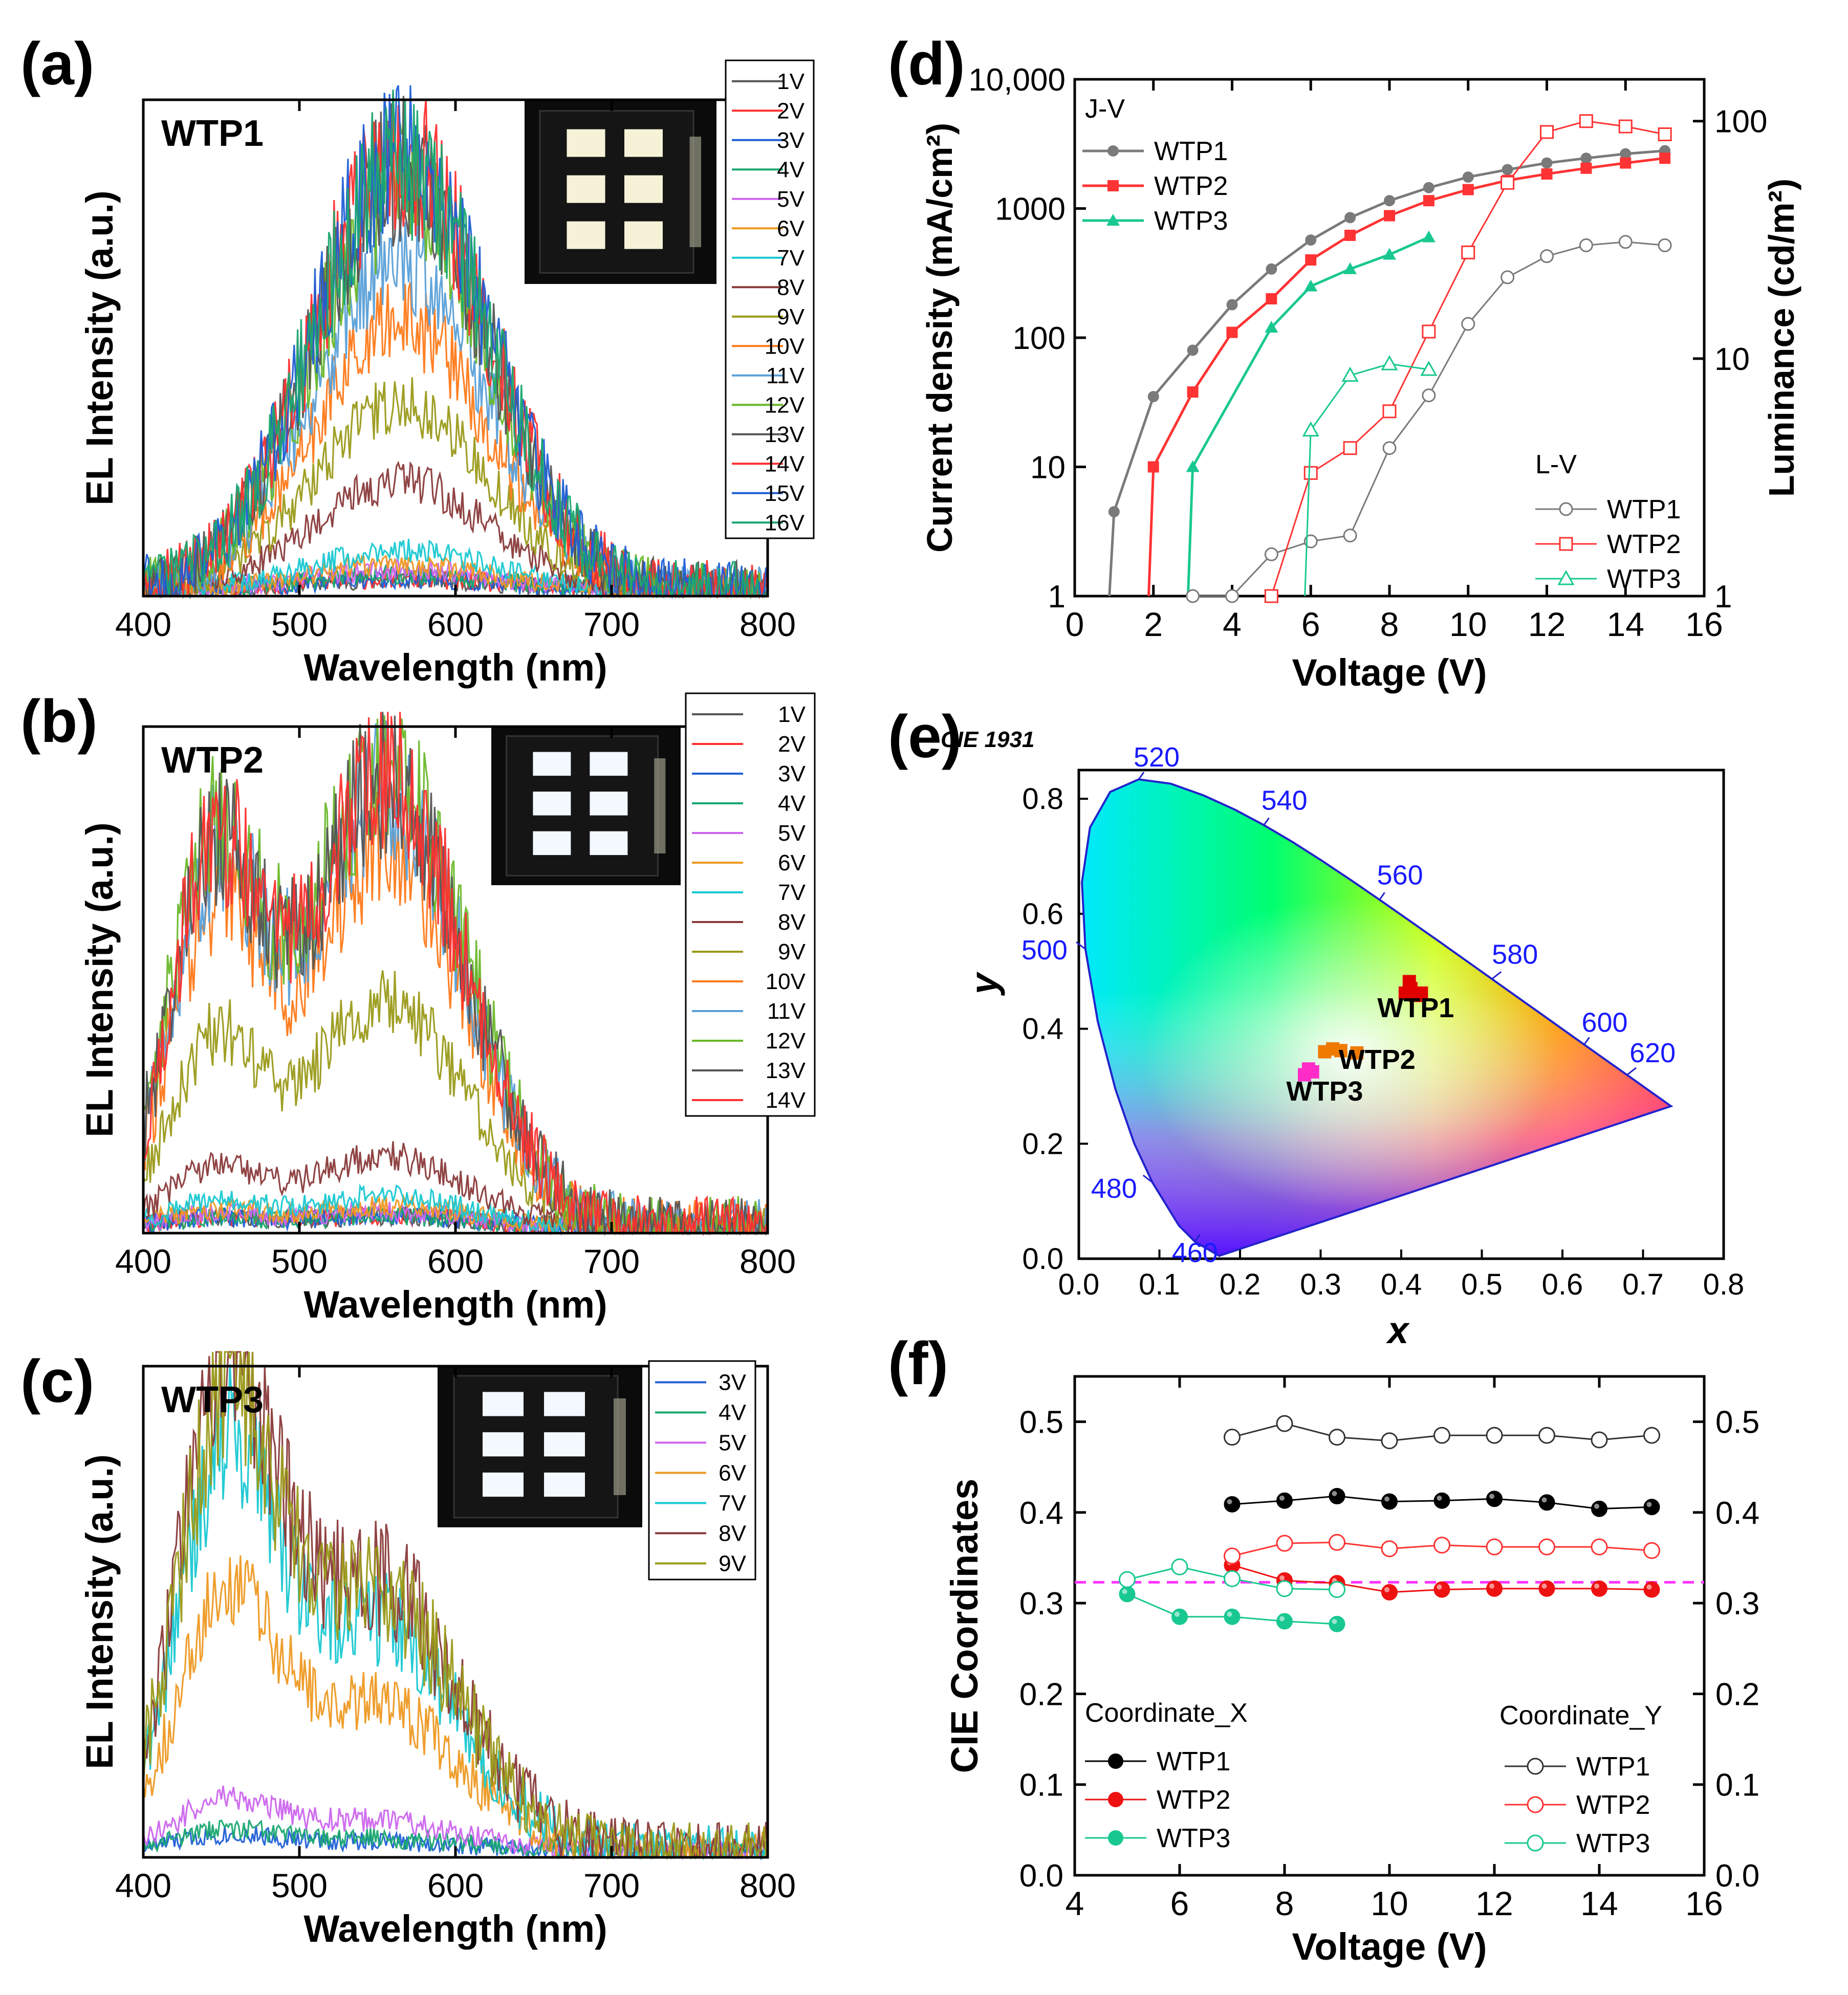 This screenshot has height=1995, width=1848. Describe the element at coordinates (455, 624) in the screenshot. I see `x-tick-label: 600` at that location.